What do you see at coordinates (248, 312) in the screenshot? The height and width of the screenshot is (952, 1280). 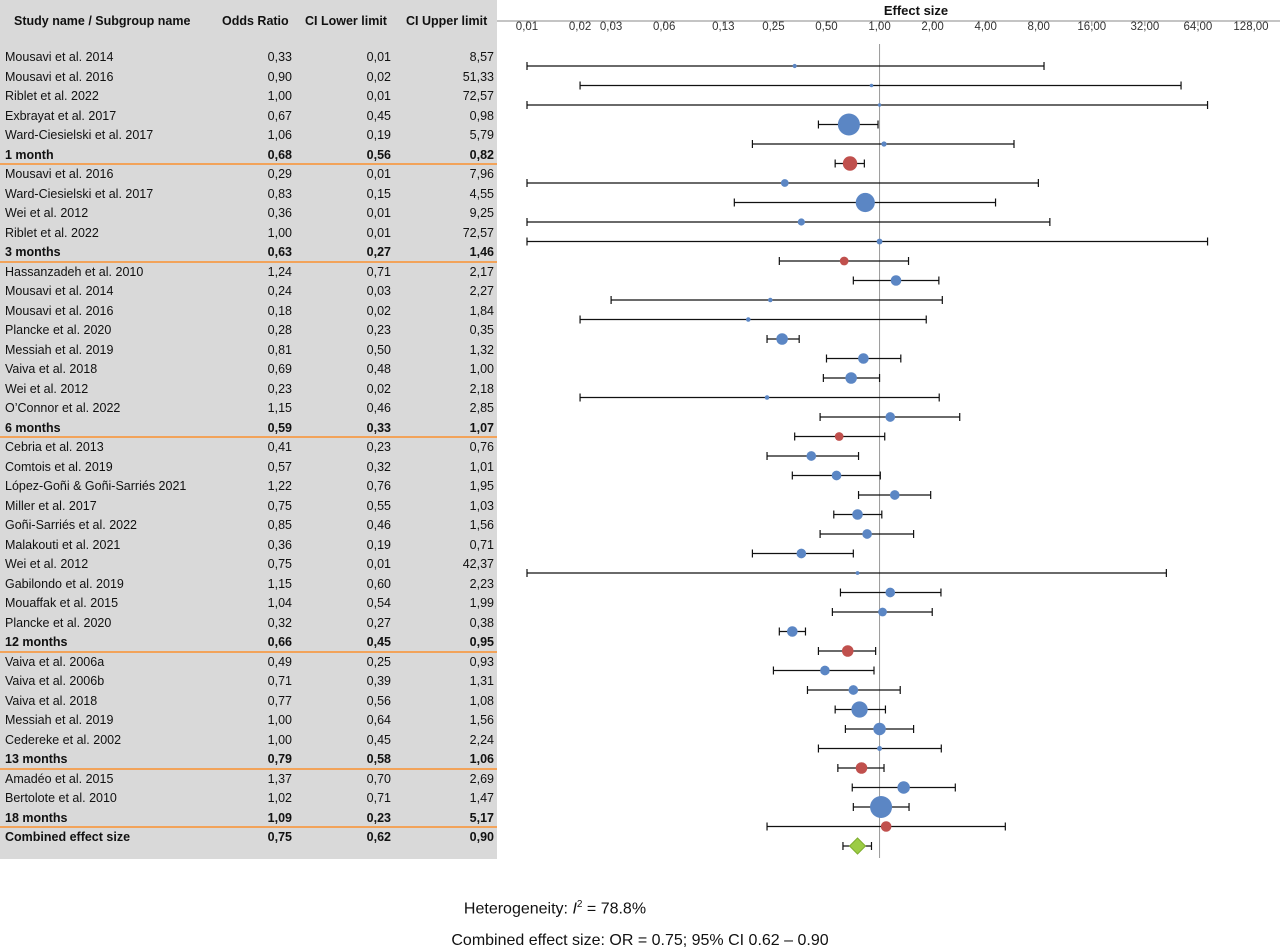 I see `table-row: Mousavi et al. 2016 0,18 0,02 1,84` at bounding box center [248, 312].